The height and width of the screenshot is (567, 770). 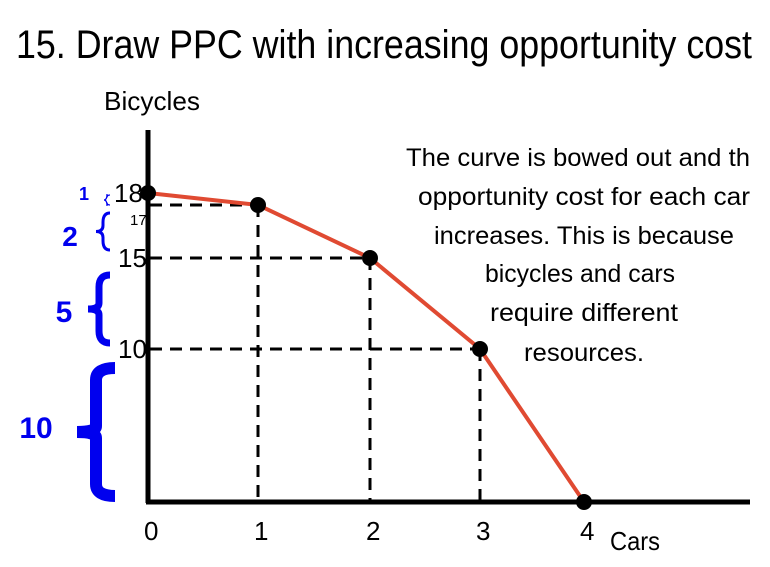 I want to click on y-axis-label: Bicycles, so click(x=152, y=101).